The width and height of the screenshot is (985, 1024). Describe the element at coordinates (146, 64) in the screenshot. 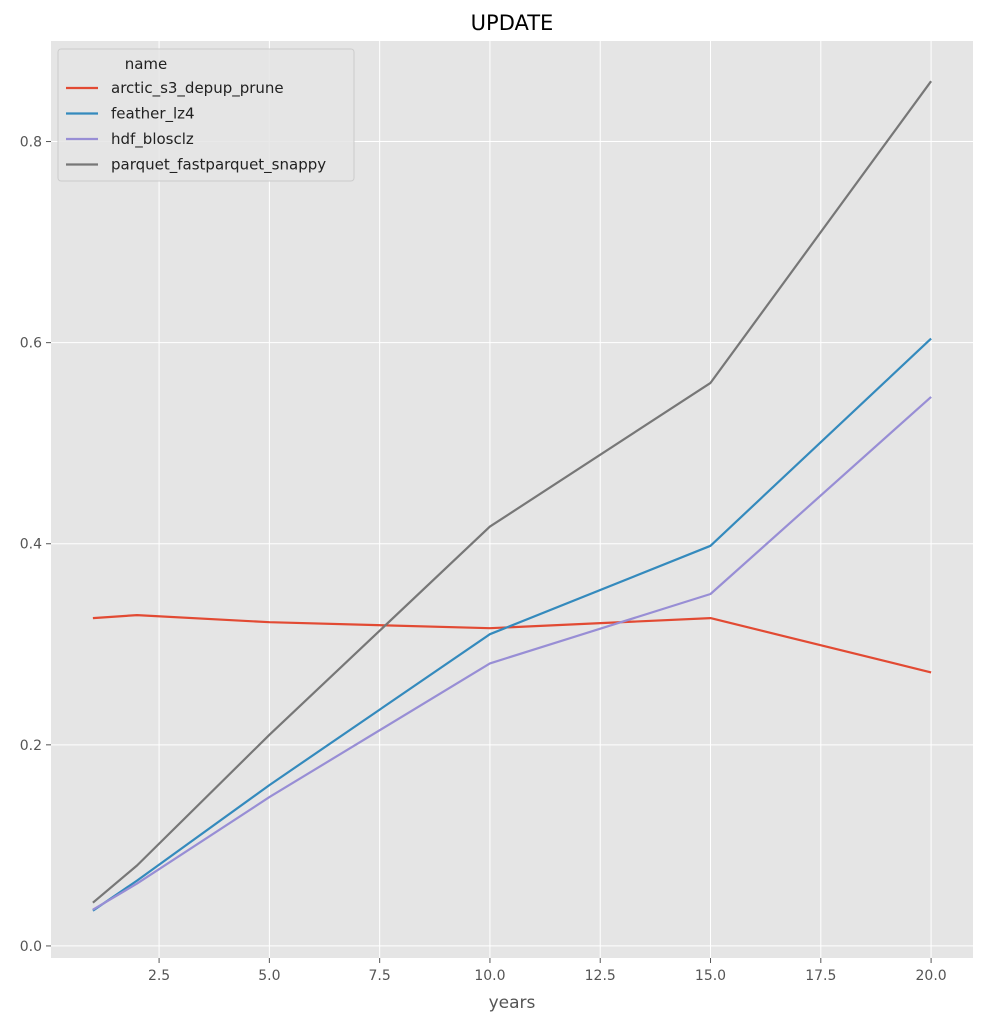

I see `legend-title: name` at that location.